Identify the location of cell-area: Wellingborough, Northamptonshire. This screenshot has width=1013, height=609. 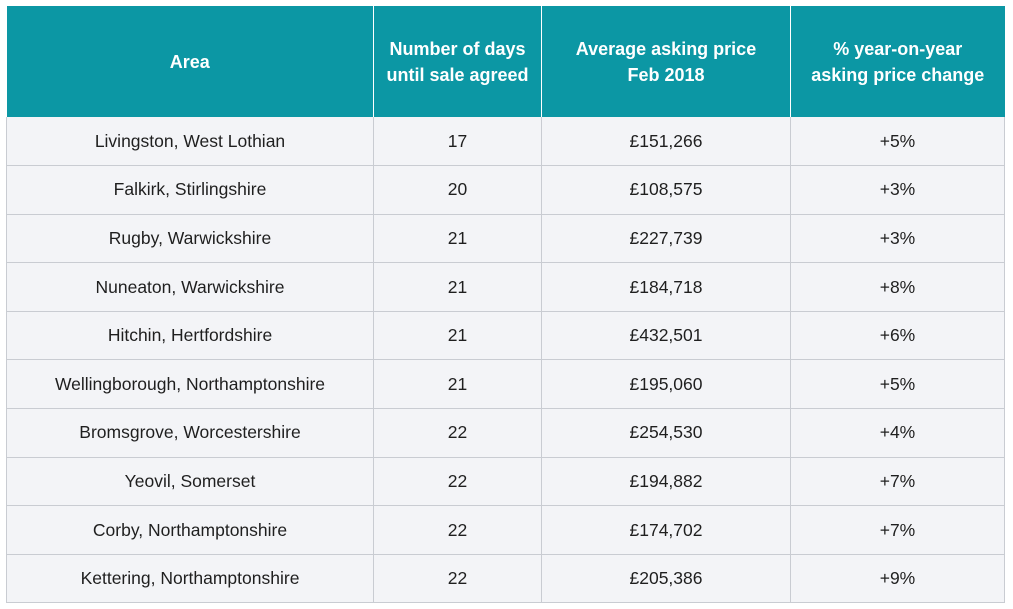
(190, 384).